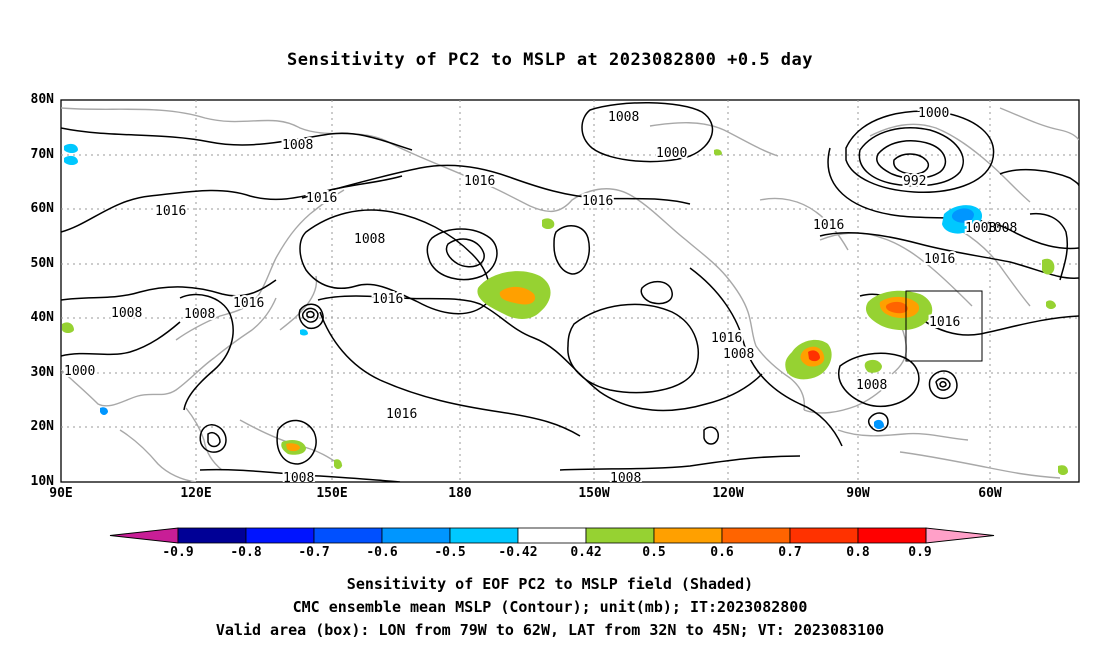  I want to click on lon-label: 90E, so click(61, 493).